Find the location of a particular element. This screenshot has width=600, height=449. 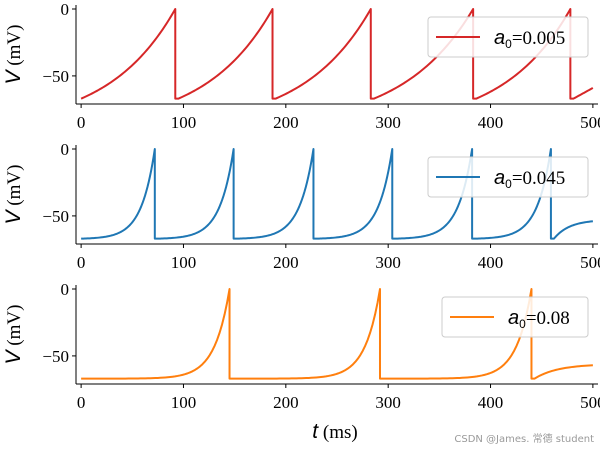

x-axis-unit: (ms) is located at coordinates (338, 432).